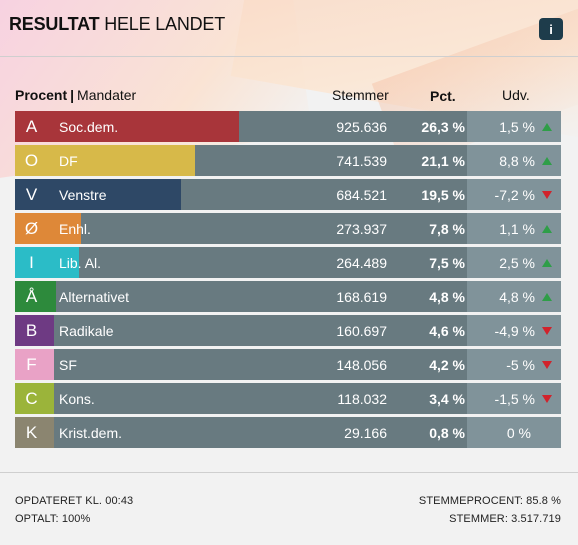 This screenshot has height=545, width=578. Describe the element at coordinates (288, 126) in the screenshot. I see `party-row: A Soc.dem. 925.636 26,3 % 1,5 %` at that location.